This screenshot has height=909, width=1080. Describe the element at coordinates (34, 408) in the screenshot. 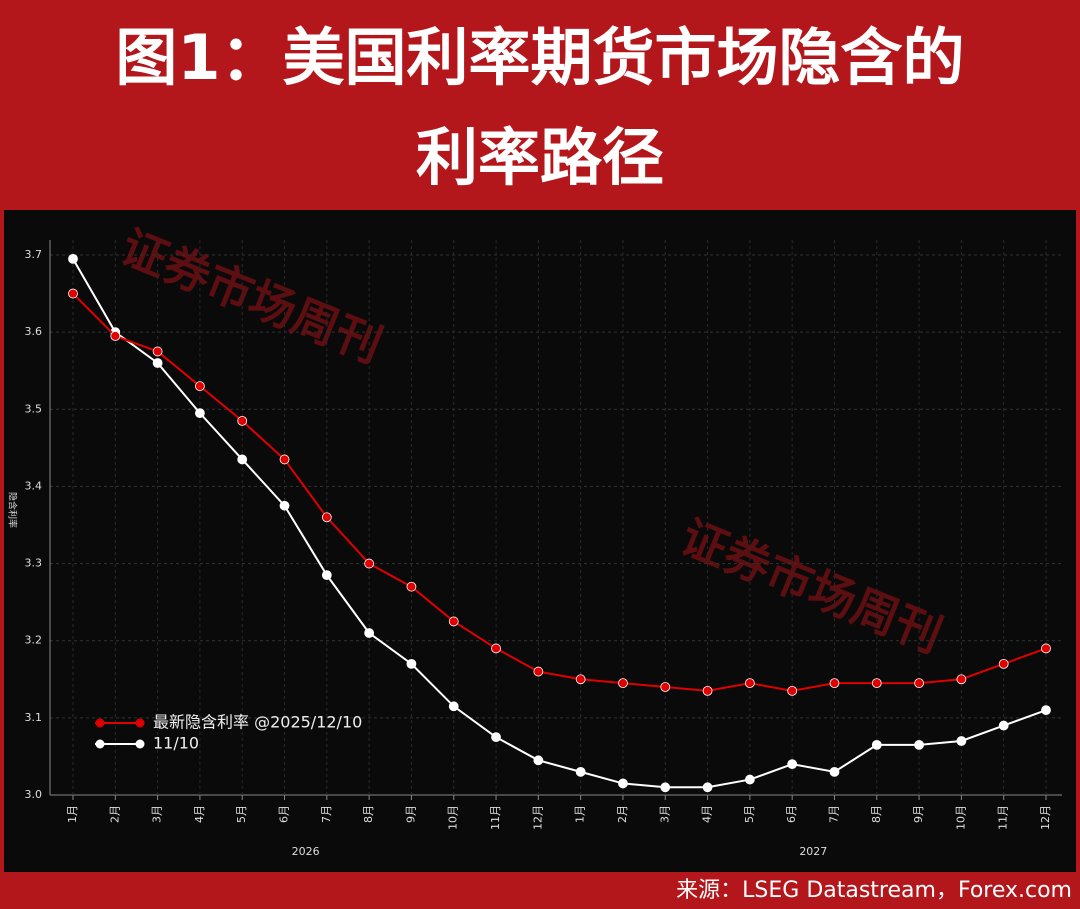

I see `y-tick-label: 3.5` at that location.